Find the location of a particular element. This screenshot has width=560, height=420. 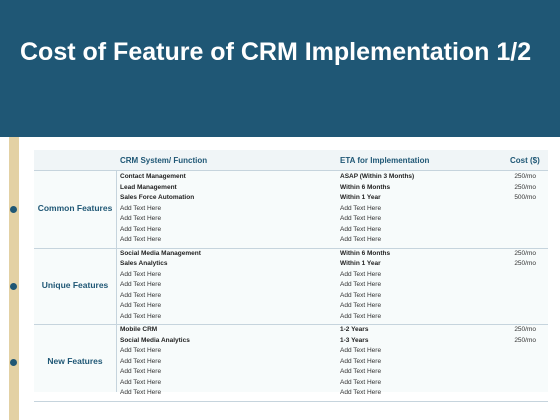

table-row: Sales Analytics Within 1 Year 250/mo is located at coordinates (291, 264).